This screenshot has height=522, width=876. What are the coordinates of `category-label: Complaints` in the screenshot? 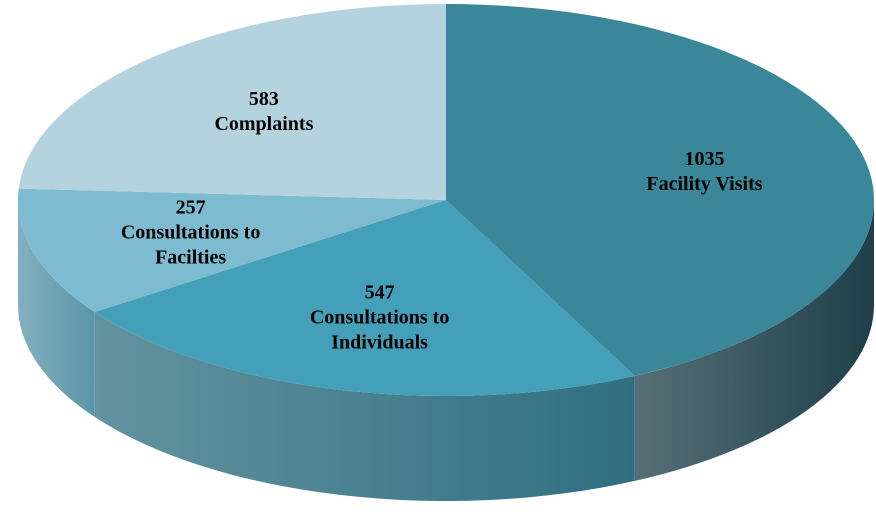 It's located at (264, 123).